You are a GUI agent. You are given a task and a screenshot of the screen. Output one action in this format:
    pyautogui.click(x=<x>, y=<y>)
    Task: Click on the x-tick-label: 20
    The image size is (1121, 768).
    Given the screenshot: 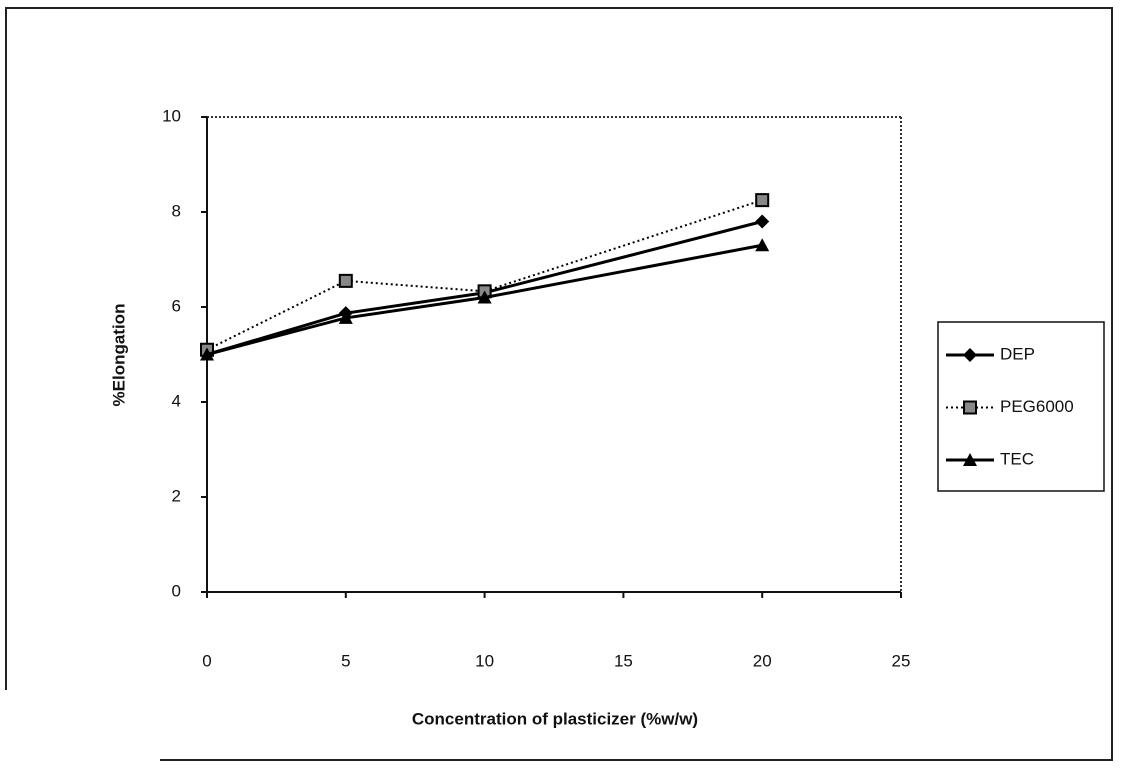 What is the action you would take?
    pyautogui.click(x=762, y=660)
    